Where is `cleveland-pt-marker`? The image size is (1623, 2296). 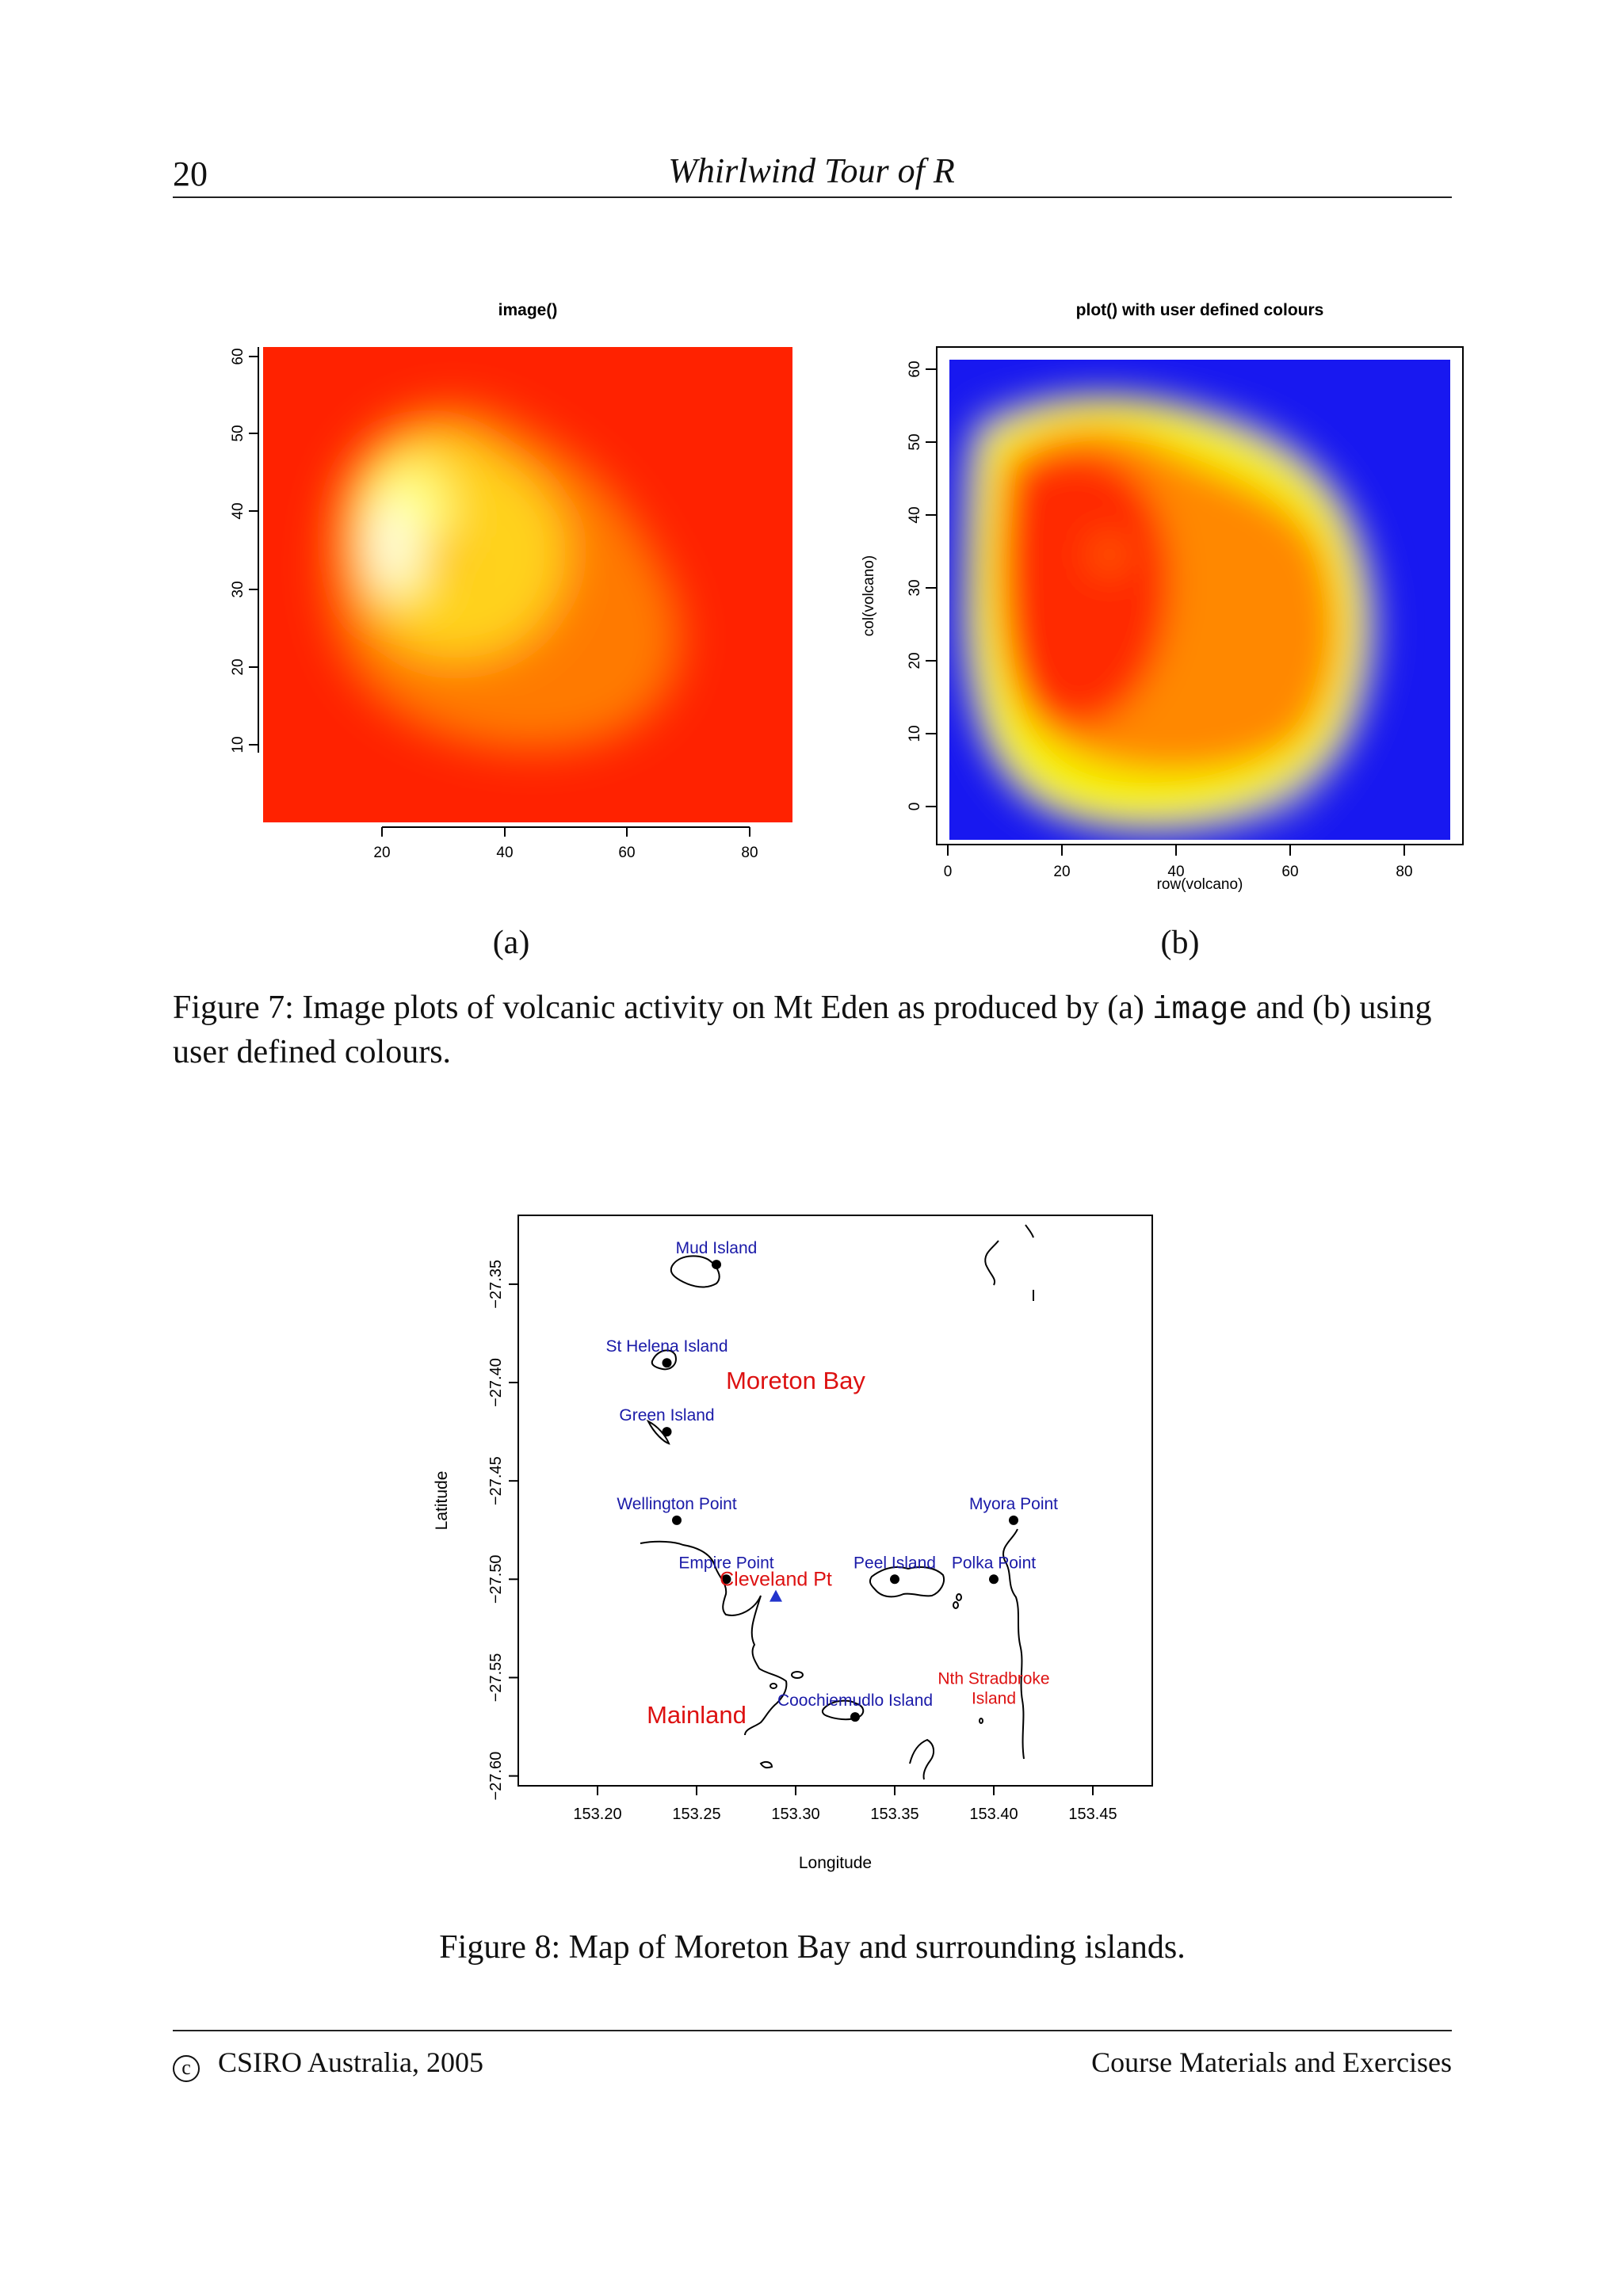
cleveland-pt-marker is located at coordinates (775, 1595).